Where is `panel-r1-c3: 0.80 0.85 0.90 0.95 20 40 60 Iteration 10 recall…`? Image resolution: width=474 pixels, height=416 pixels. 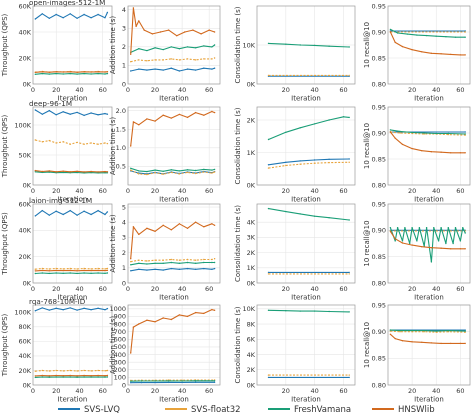 panel-r1-c3: 0.80 0.85 0.90 0.95 20 40 60 Iteration 10 recall… is located at coordinates (417, 153).